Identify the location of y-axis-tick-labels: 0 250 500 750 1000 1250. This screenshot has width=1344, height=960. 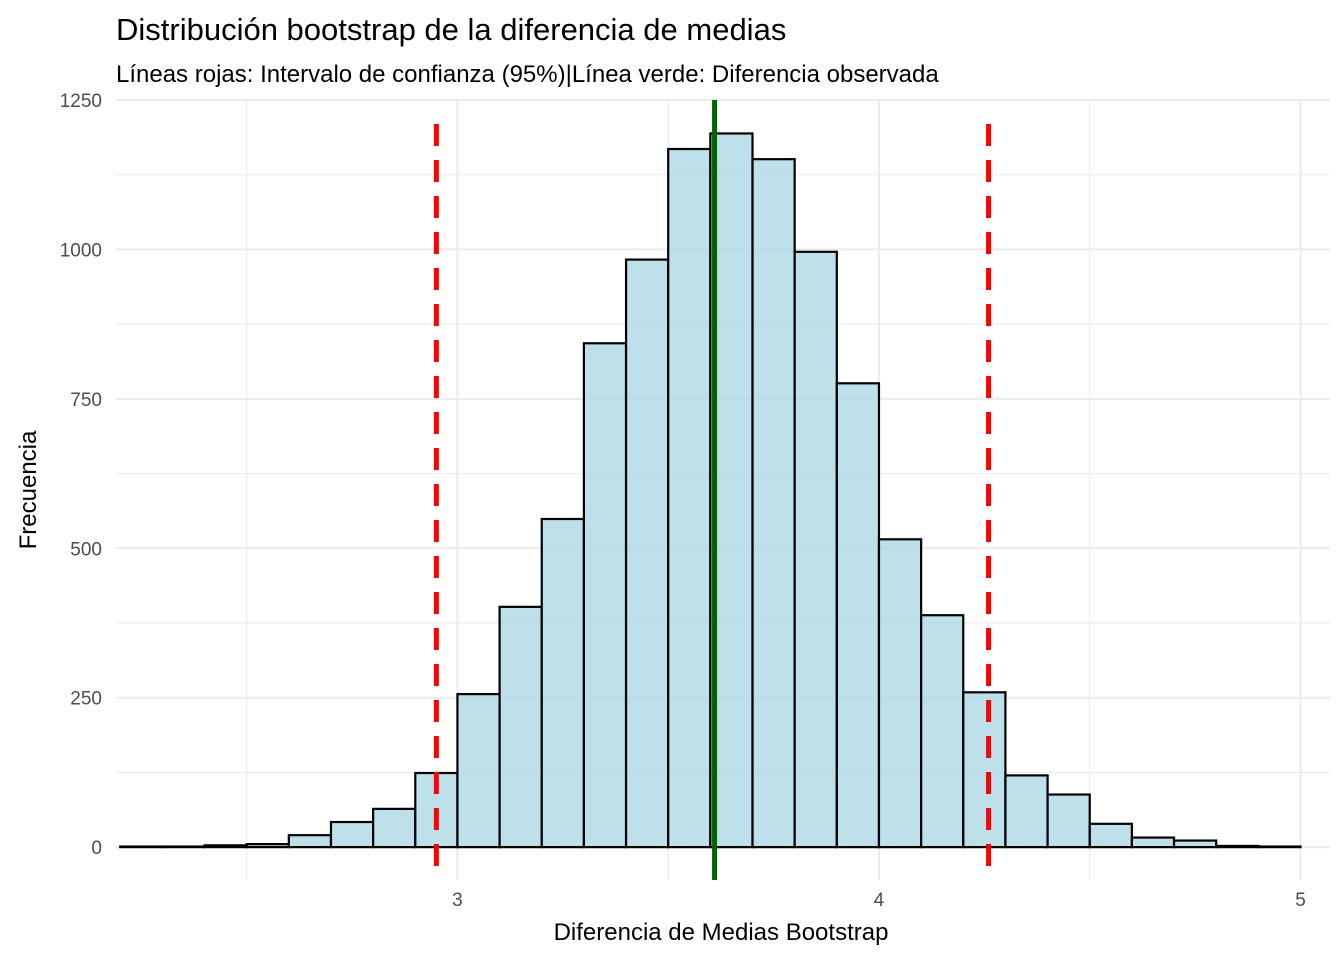
(81, 475).